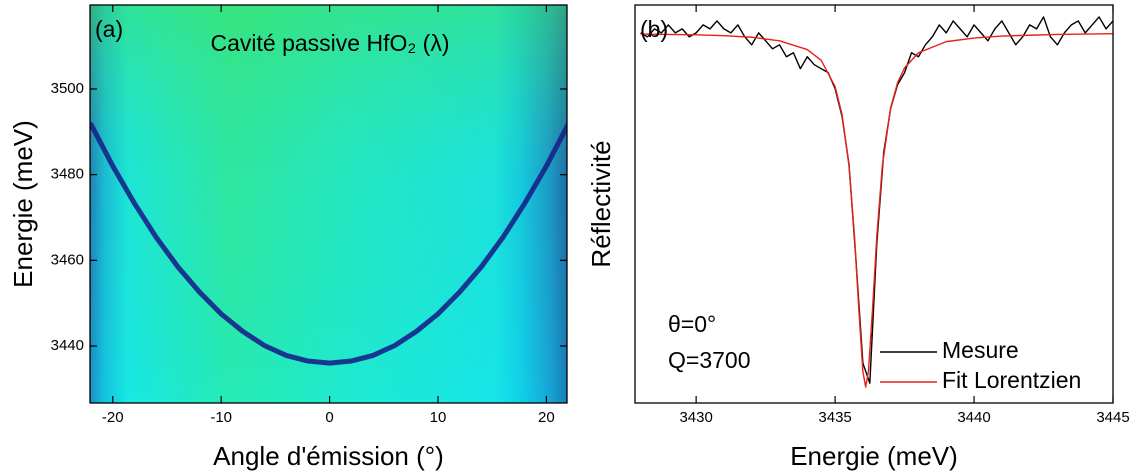 Image resolution: width=1137 pixels, height=474 pixels. What do you see at coordinates (973, 417) in the screenshot?
I see `x-tick-label: 3440` at bounding box center [973, 417].